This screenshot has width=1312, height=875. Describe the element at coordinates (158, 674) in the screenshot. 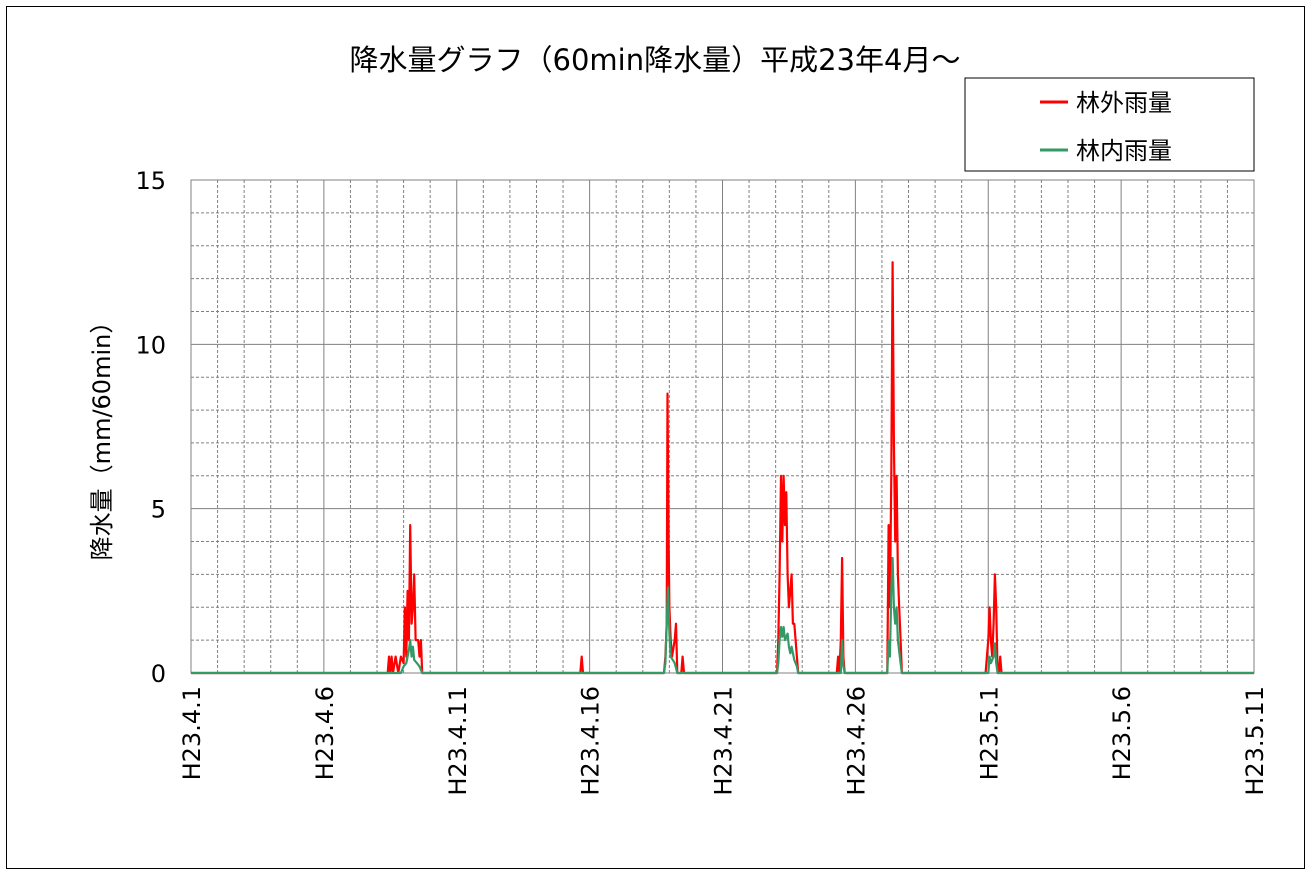

I see `y-tick-label: 0` at that location.